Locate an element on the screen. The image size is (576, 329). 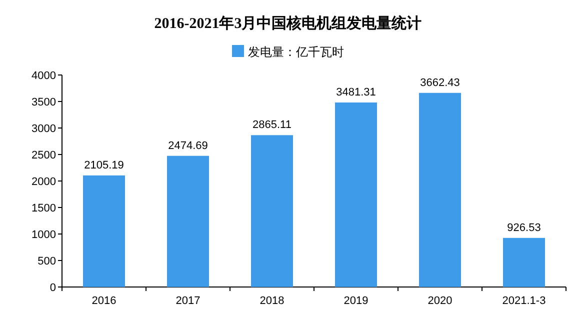
y-tick-label: 3000 is located at coordinates (44, 129).